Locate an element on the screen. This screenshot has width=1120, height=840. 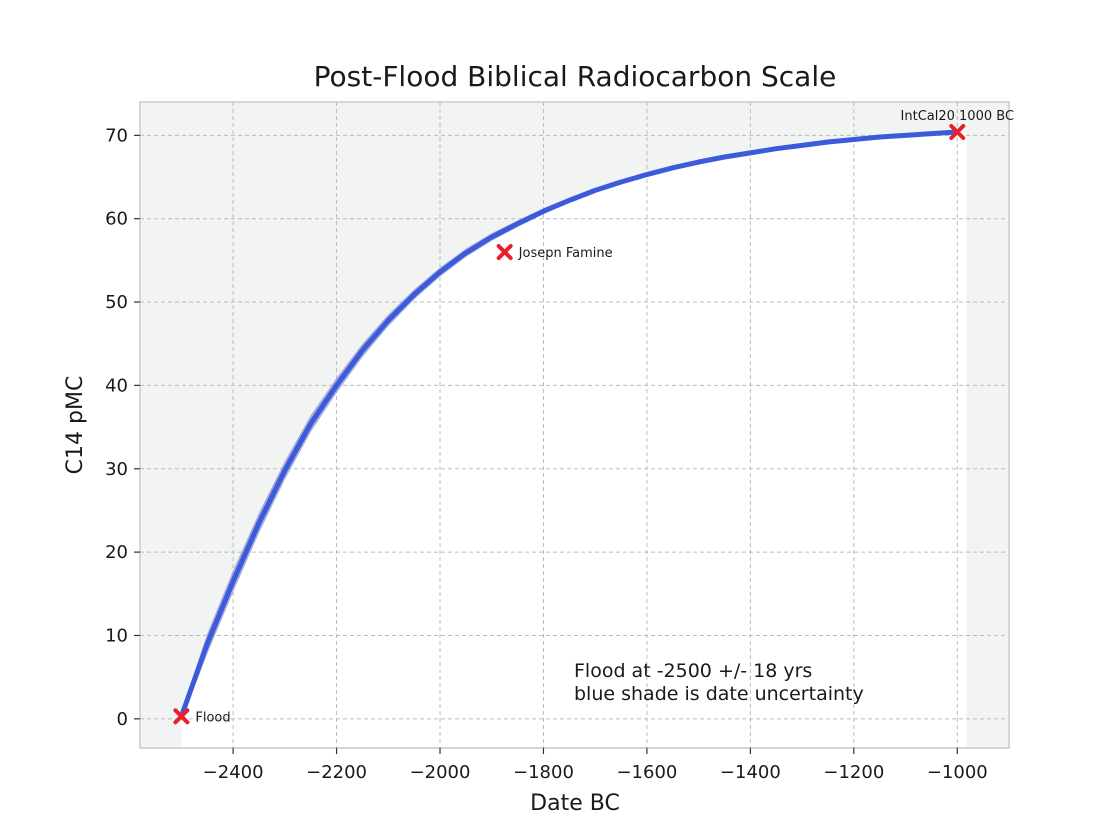
x-tick-label: −1000 is located at coordinates (957, 772).